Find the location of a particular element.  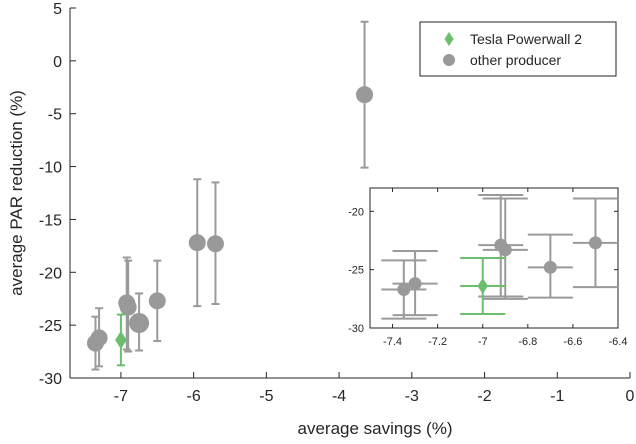

legend-box is located at coordinates (518, 49).